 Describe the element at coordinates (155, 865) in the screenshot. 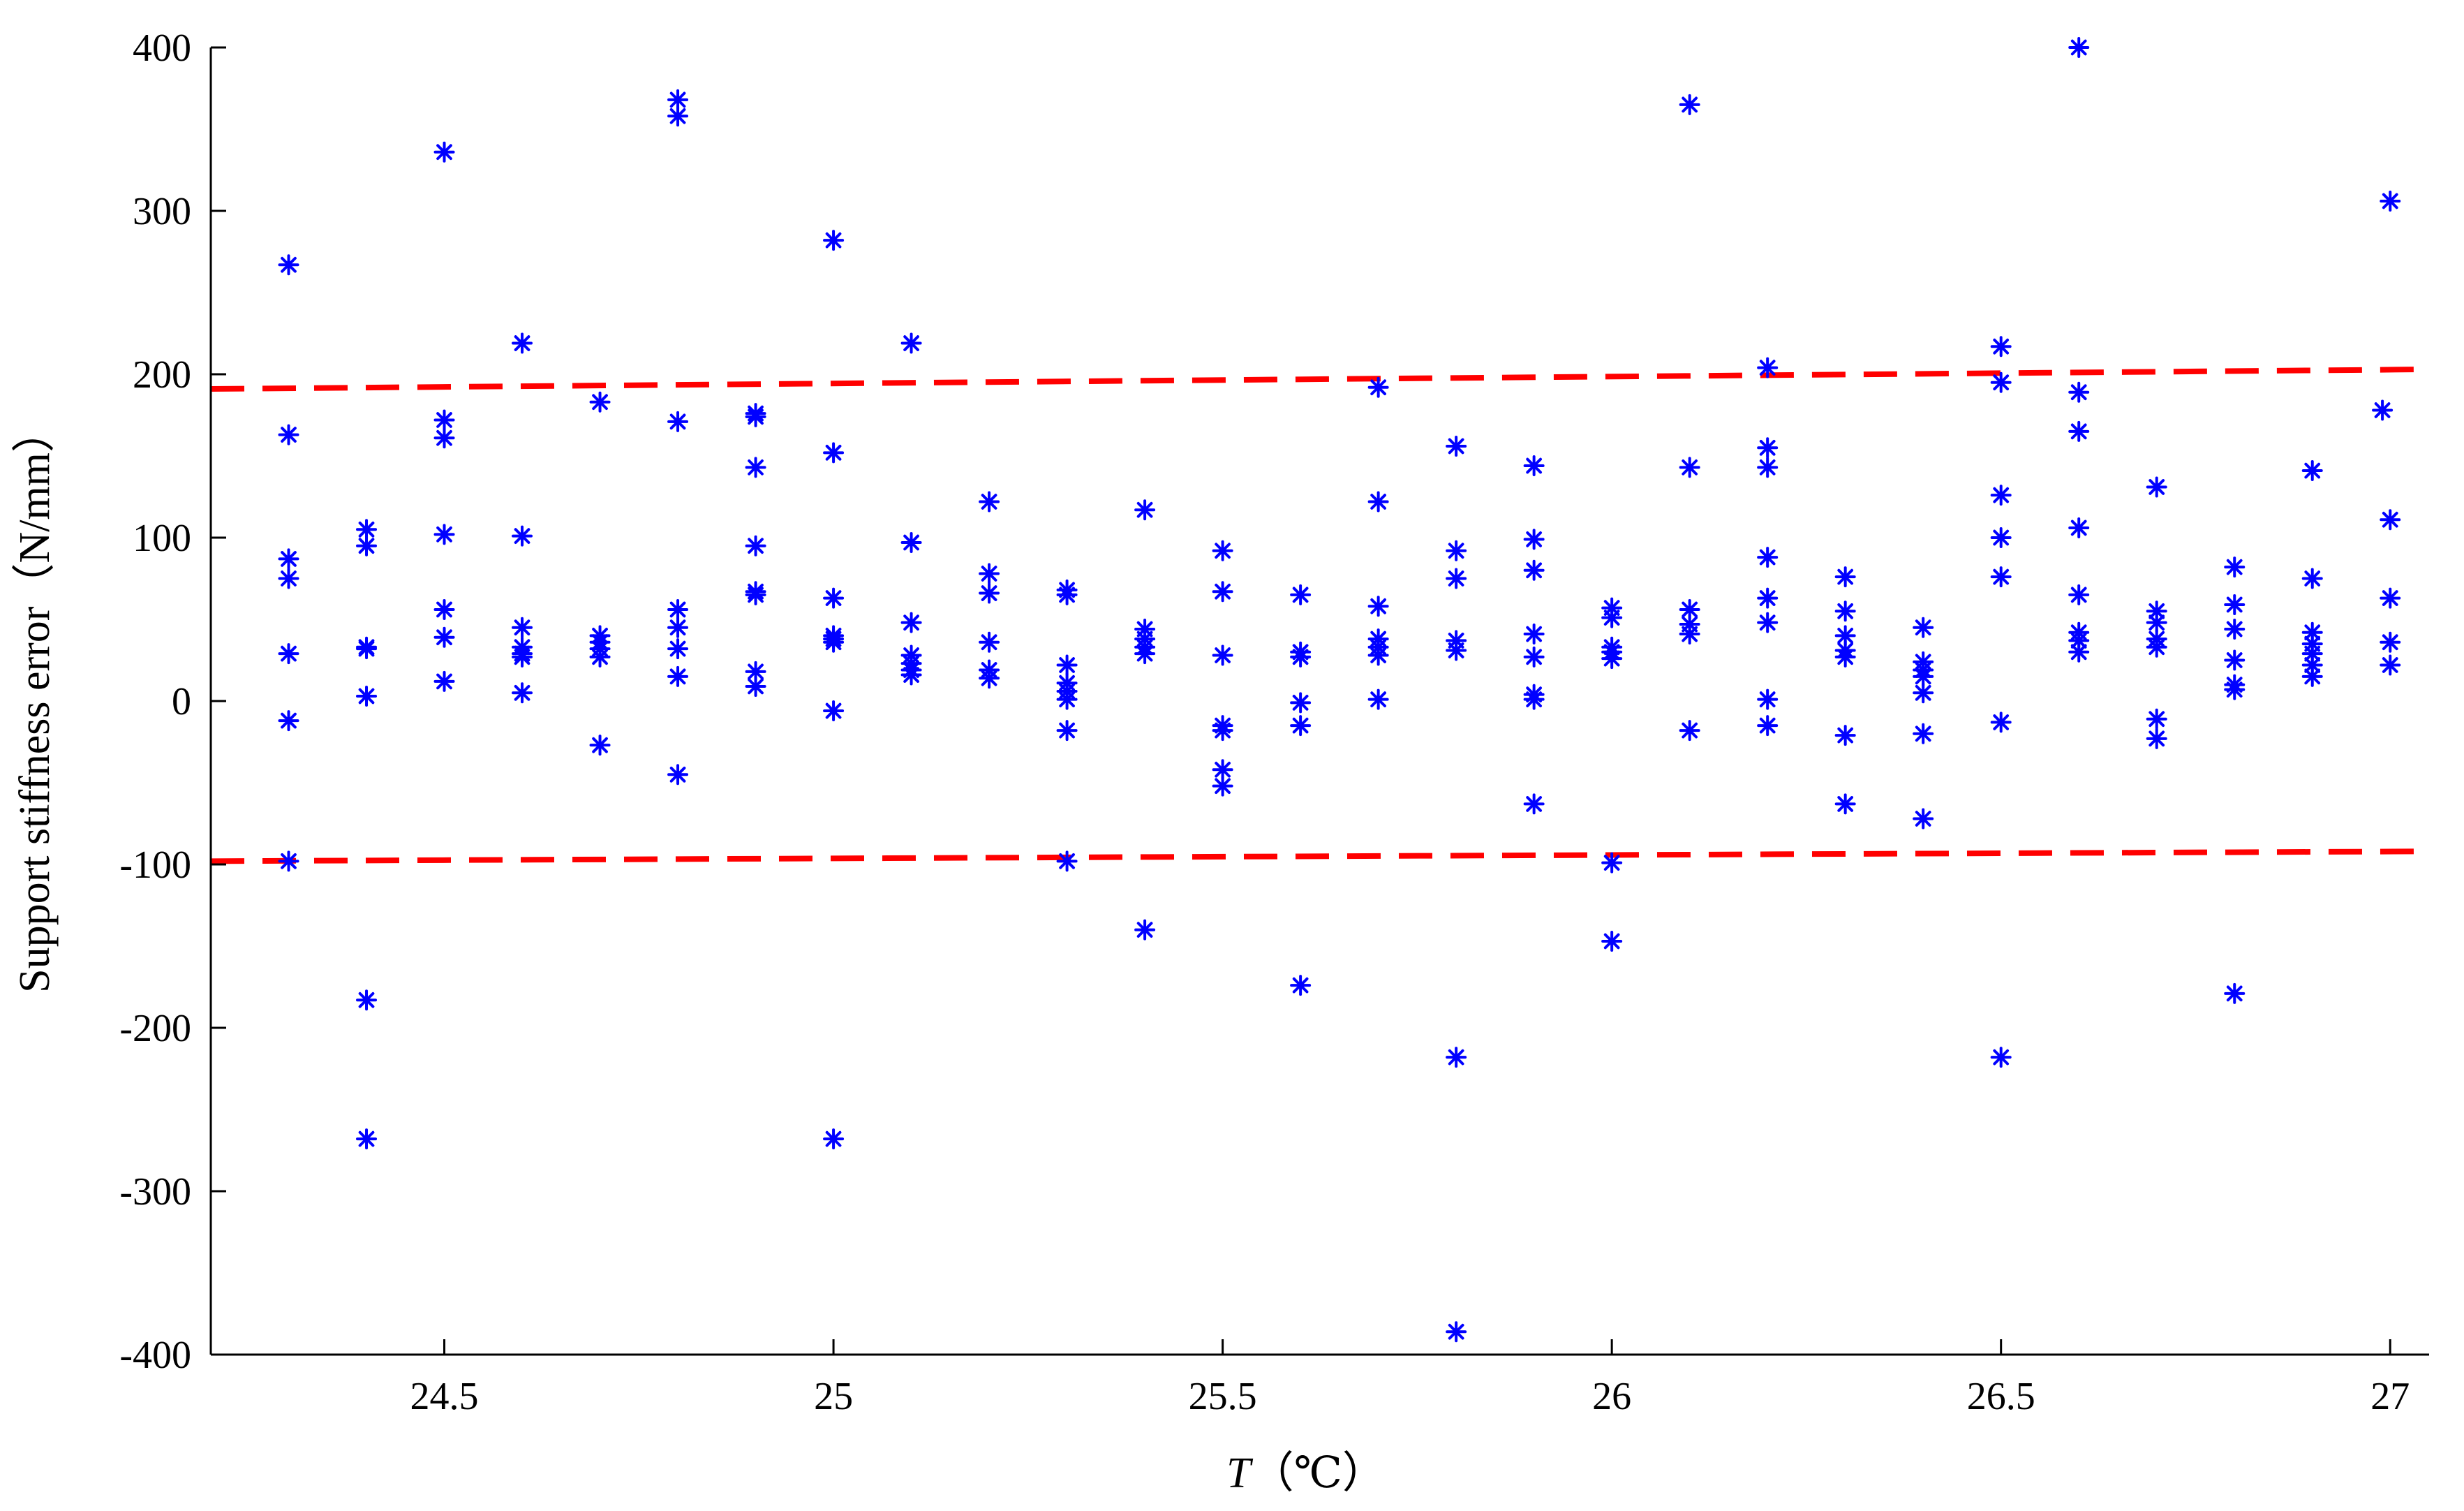

I see `y-tick-label: -100` at that location.